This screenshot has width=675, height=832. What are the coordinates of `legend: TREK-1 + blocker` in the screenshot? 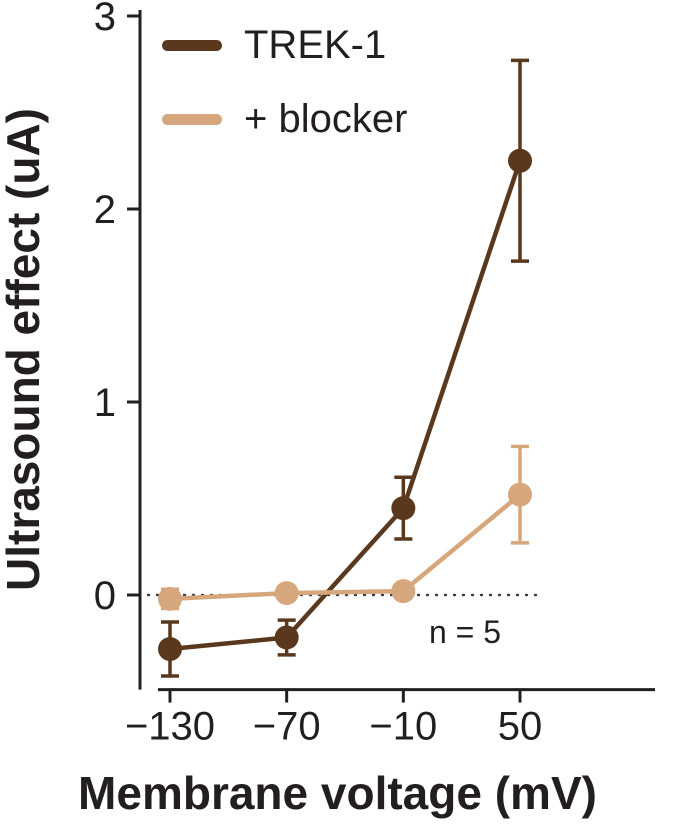 It's located at (284, 82).